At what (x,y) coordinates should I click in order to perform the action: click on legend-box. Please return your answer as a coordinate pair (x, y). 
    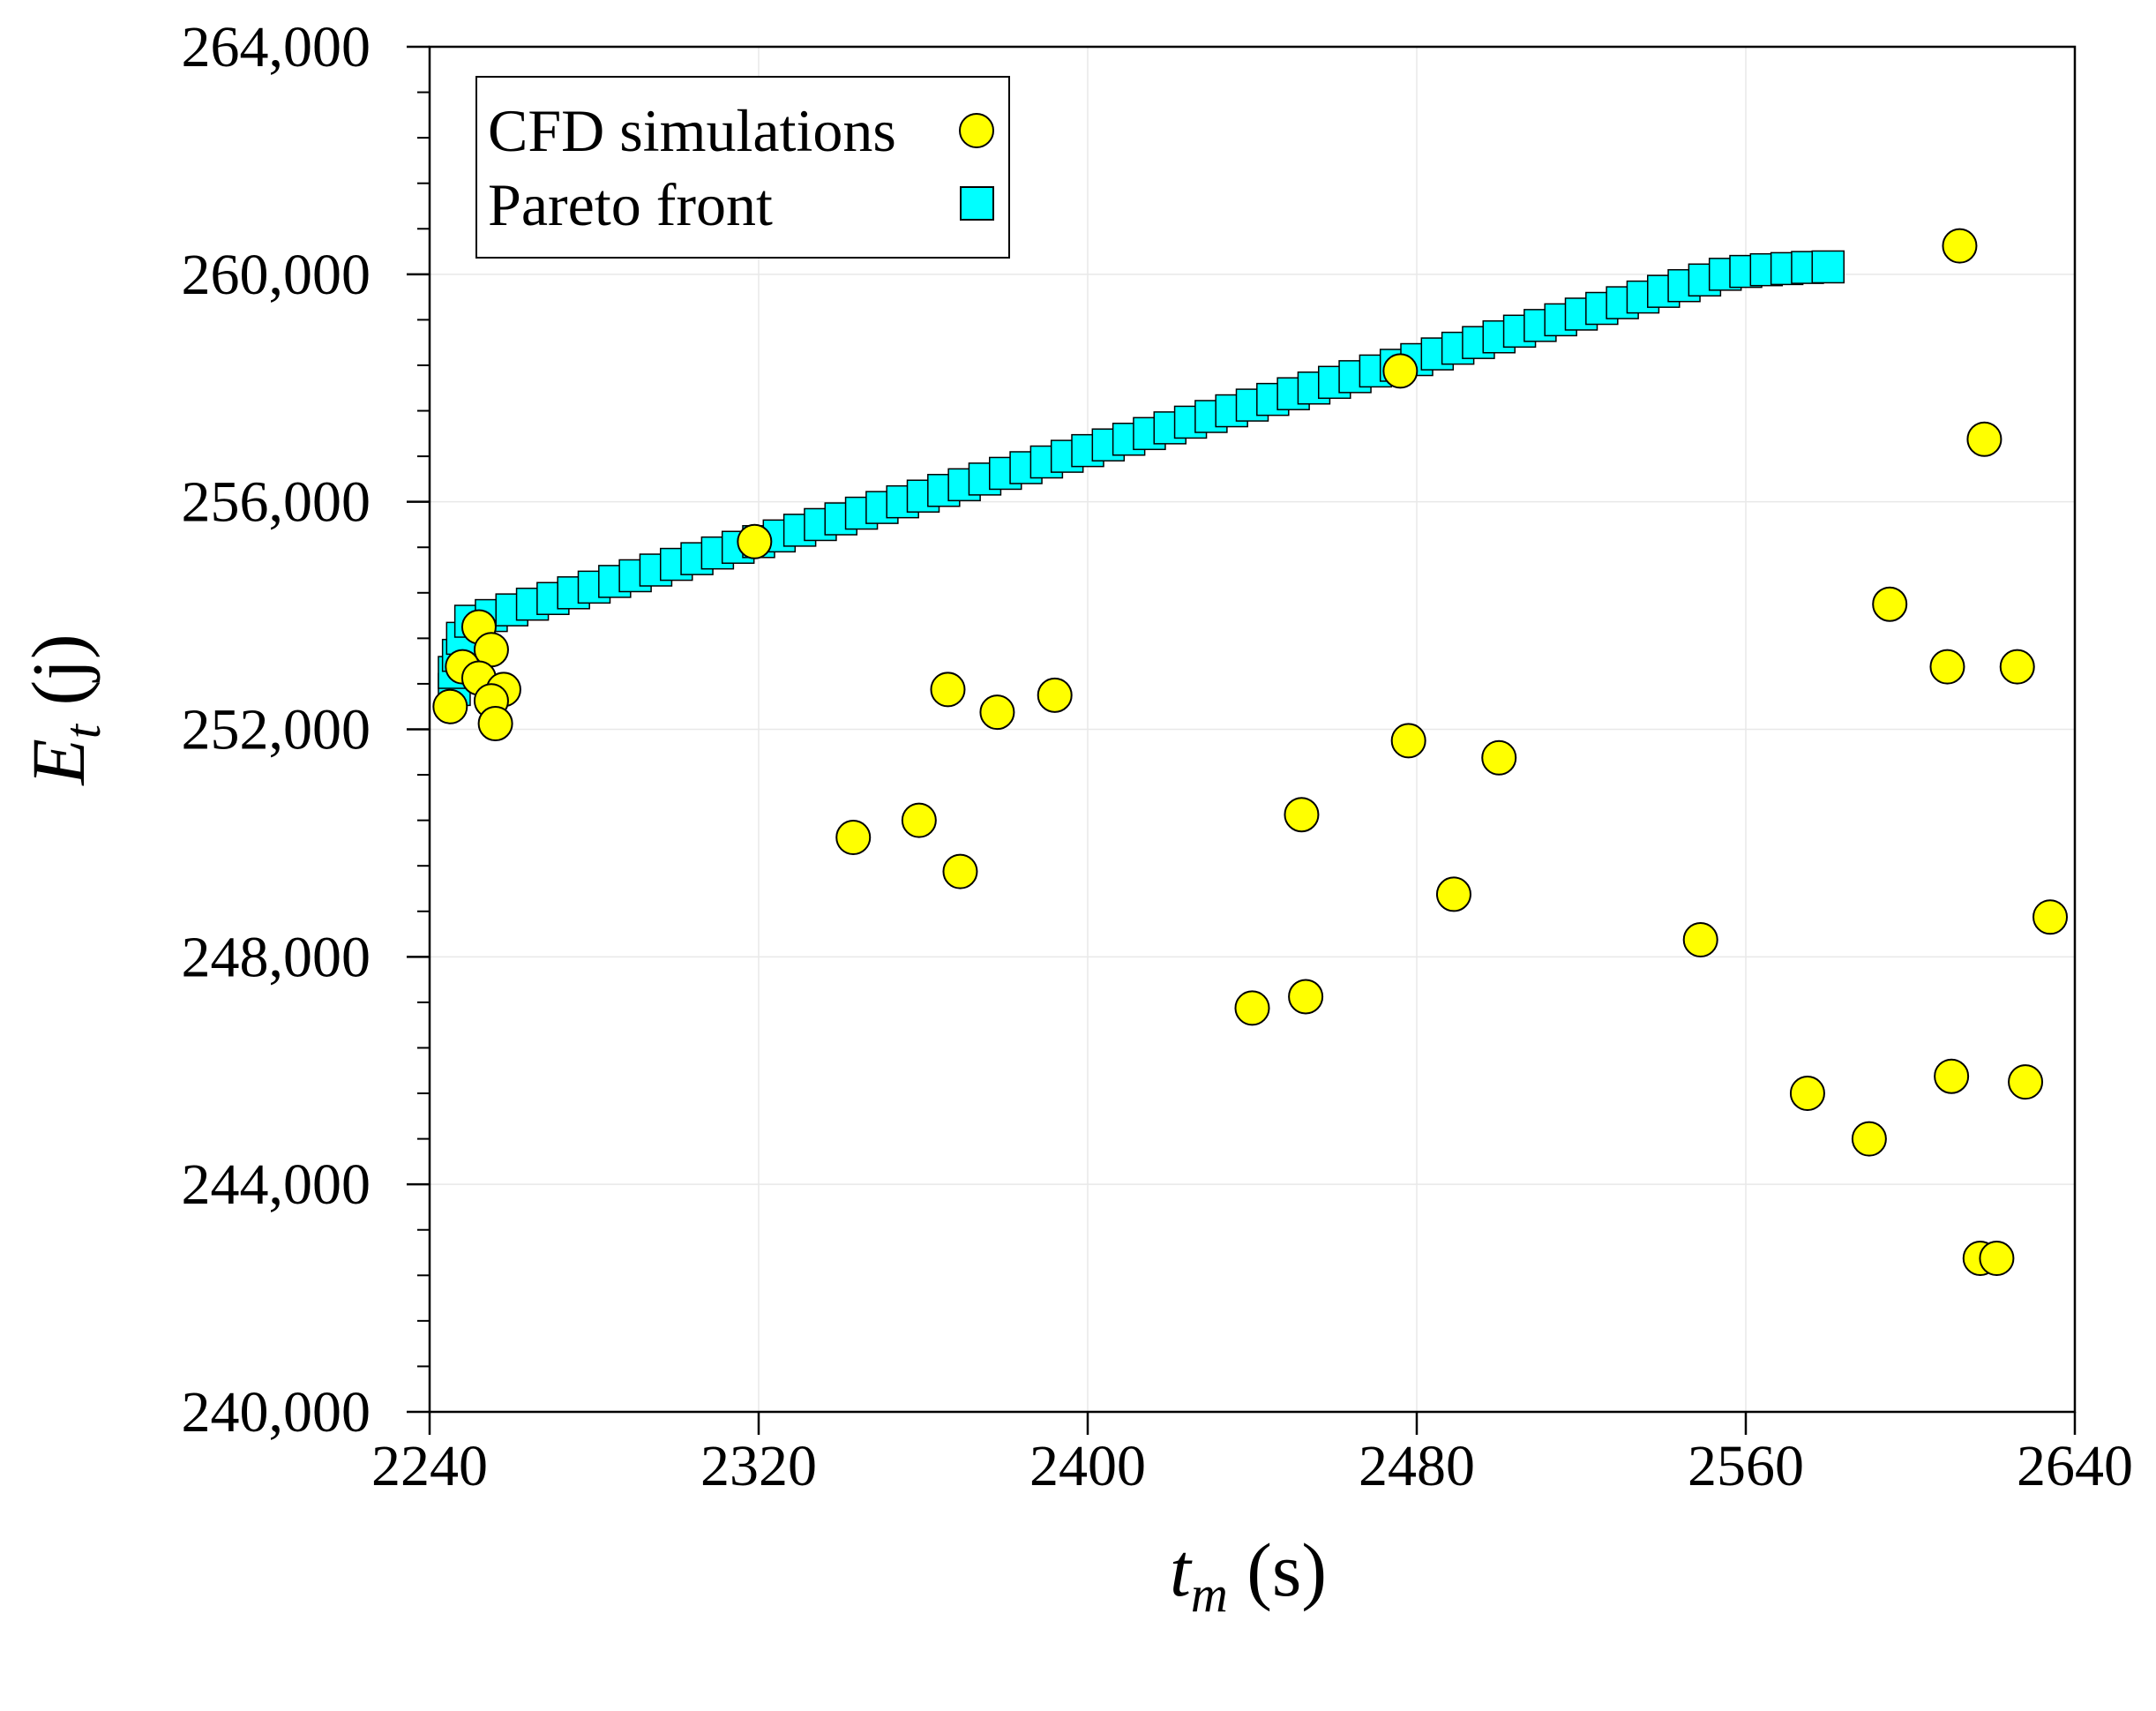
    Looking at the image, I should click on (742, 167).